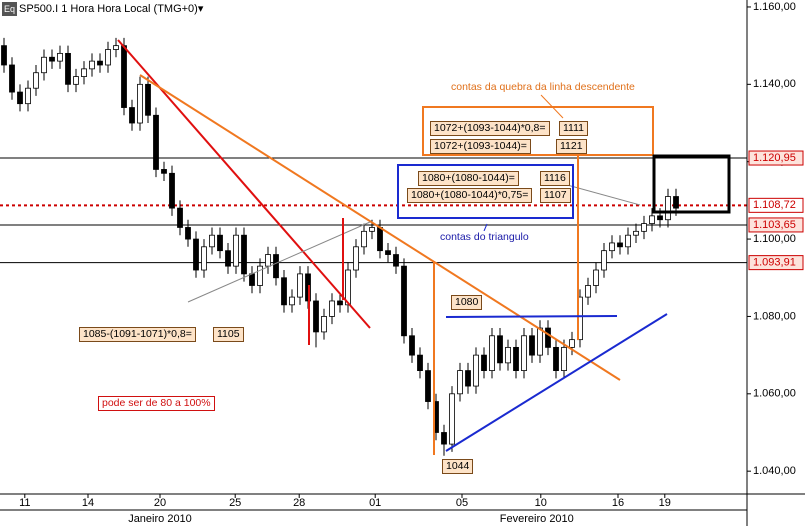 This screenshot has width=805, height=526. What do you see at coordinates (537, 519) in the screenshot?
I see `month-label: Fevereiro 2010` at bounding box center [537, 519].